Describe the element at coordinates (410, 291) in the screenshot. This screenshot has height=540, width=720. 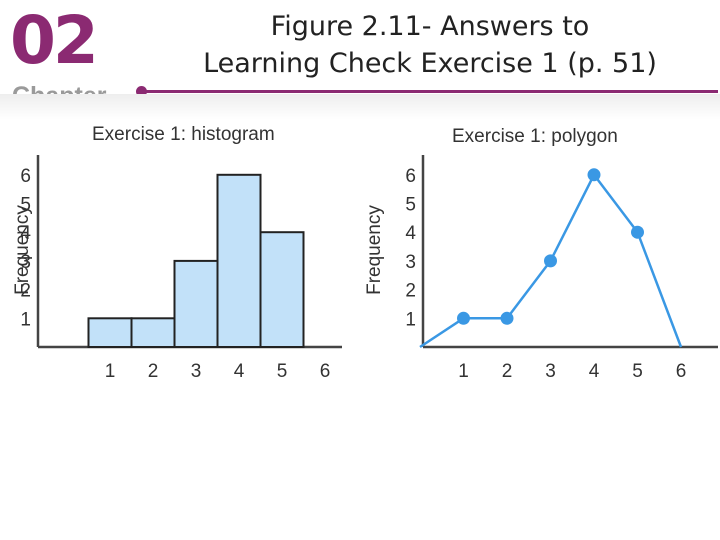
I see `polygon-y-tick-label: 2` at that location.